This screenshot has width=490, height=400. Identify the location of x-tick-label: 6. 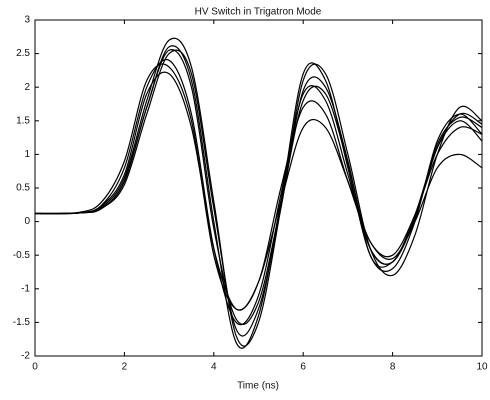
(303, 367).